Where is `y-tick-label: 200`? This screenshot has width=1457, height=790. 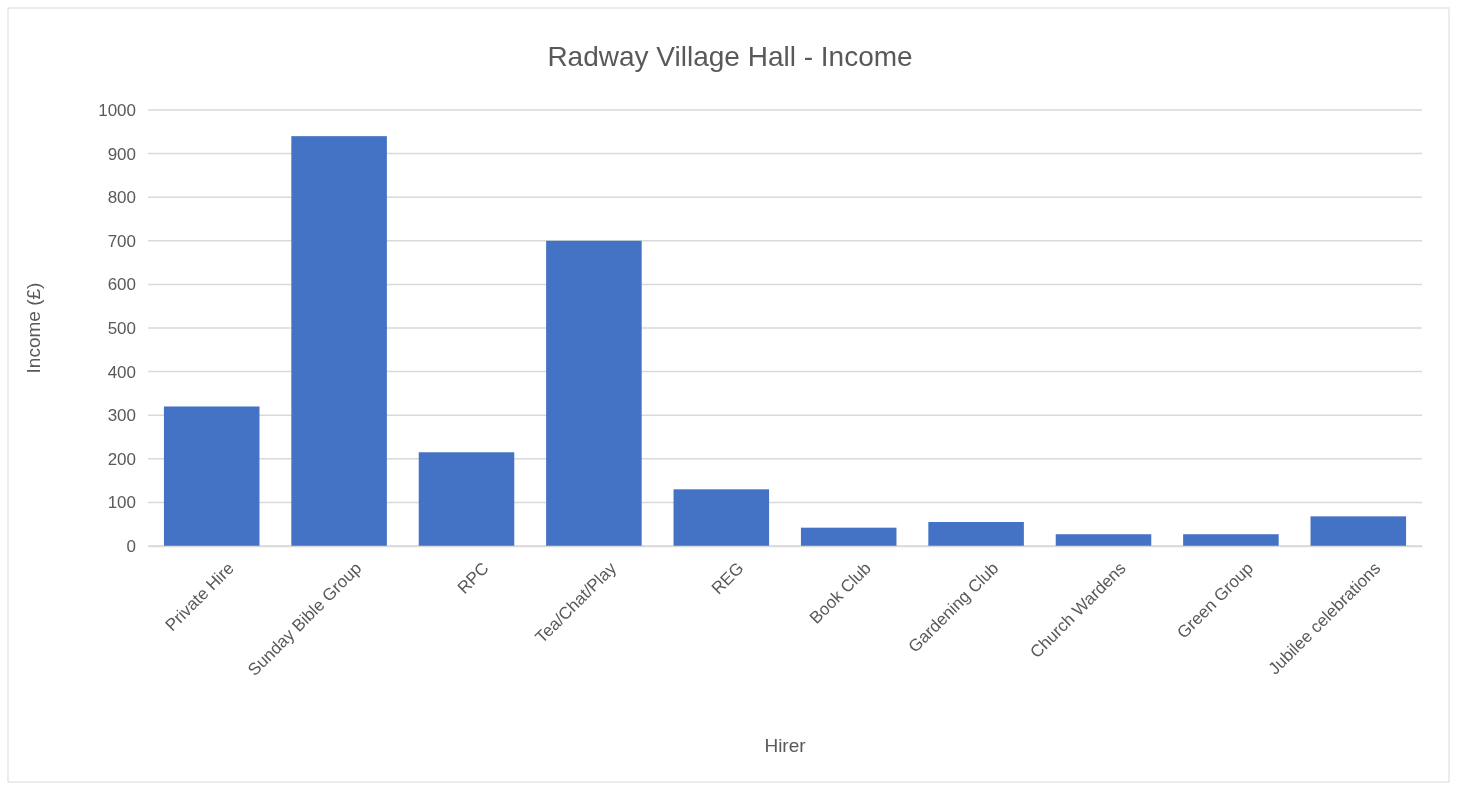 y-tick-label: 200 is located at coordinates (121, 459).